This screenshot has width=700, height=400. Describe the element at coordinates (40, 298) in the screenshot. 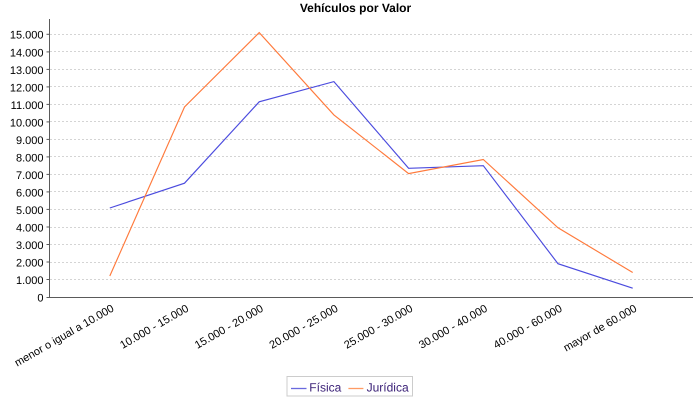

I see `svg-text: 0` at that location.